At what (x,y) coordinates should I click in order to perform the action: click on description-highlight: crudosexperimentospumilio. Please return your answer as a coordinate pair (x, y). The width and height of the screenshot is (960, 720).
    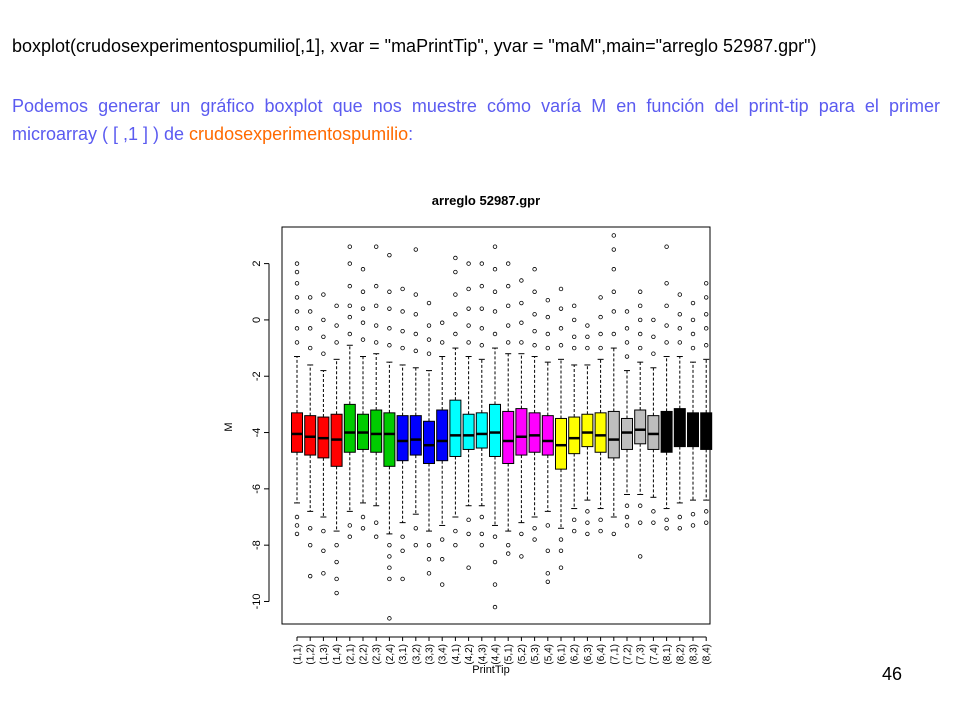
    Looking at the image, I should click on (299, 134).